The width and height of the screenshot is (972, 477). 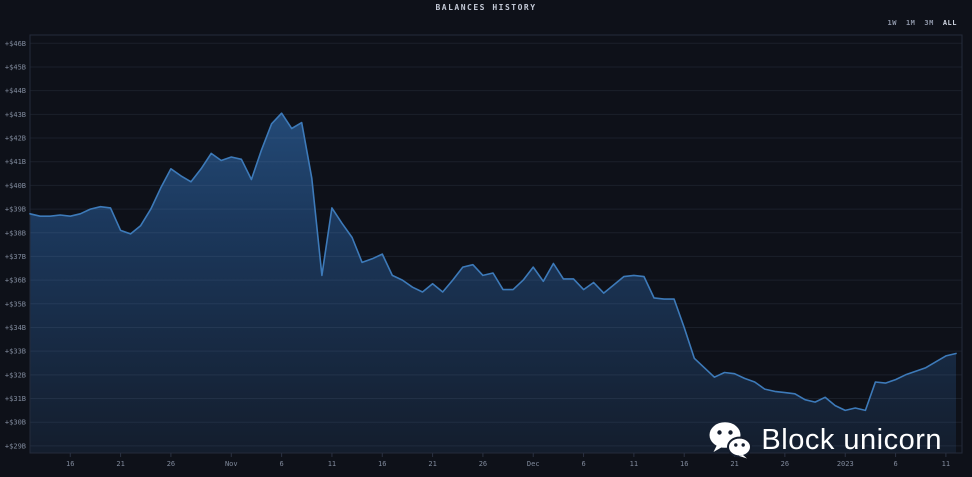 What do you see at coordinates (15, 67) in the screenshot?
I see `y-tick-label: +$45B` at bounding box center [15, 67].